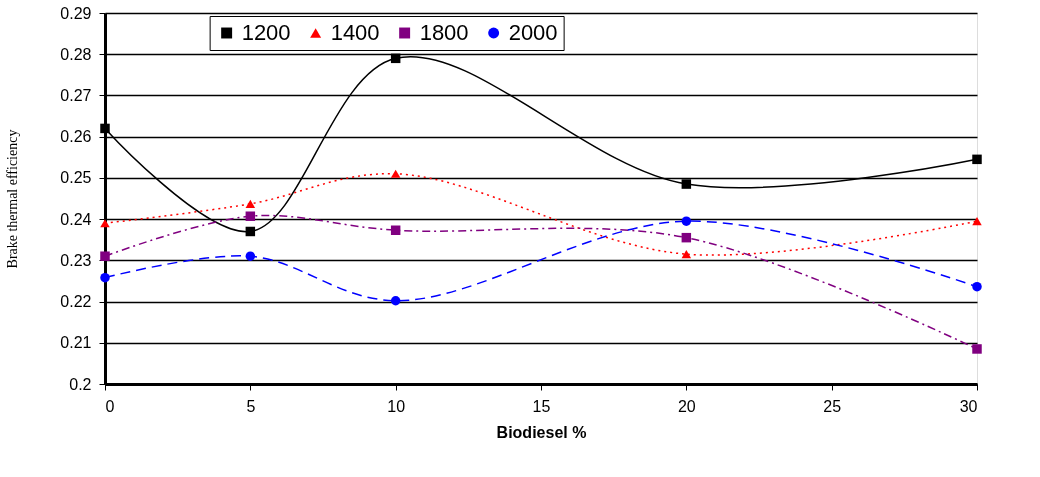  What do you see at coordinates (80, 384) in the screenshot?
I see `y-tick-label: 0.2` at bounding box center [80, 384].